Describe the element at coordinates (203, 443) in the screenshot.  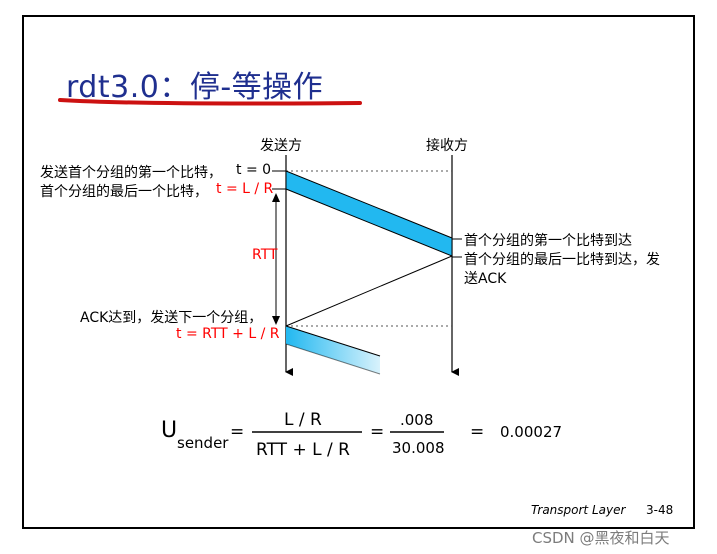
I see `formula-subscript: sender` at that location.